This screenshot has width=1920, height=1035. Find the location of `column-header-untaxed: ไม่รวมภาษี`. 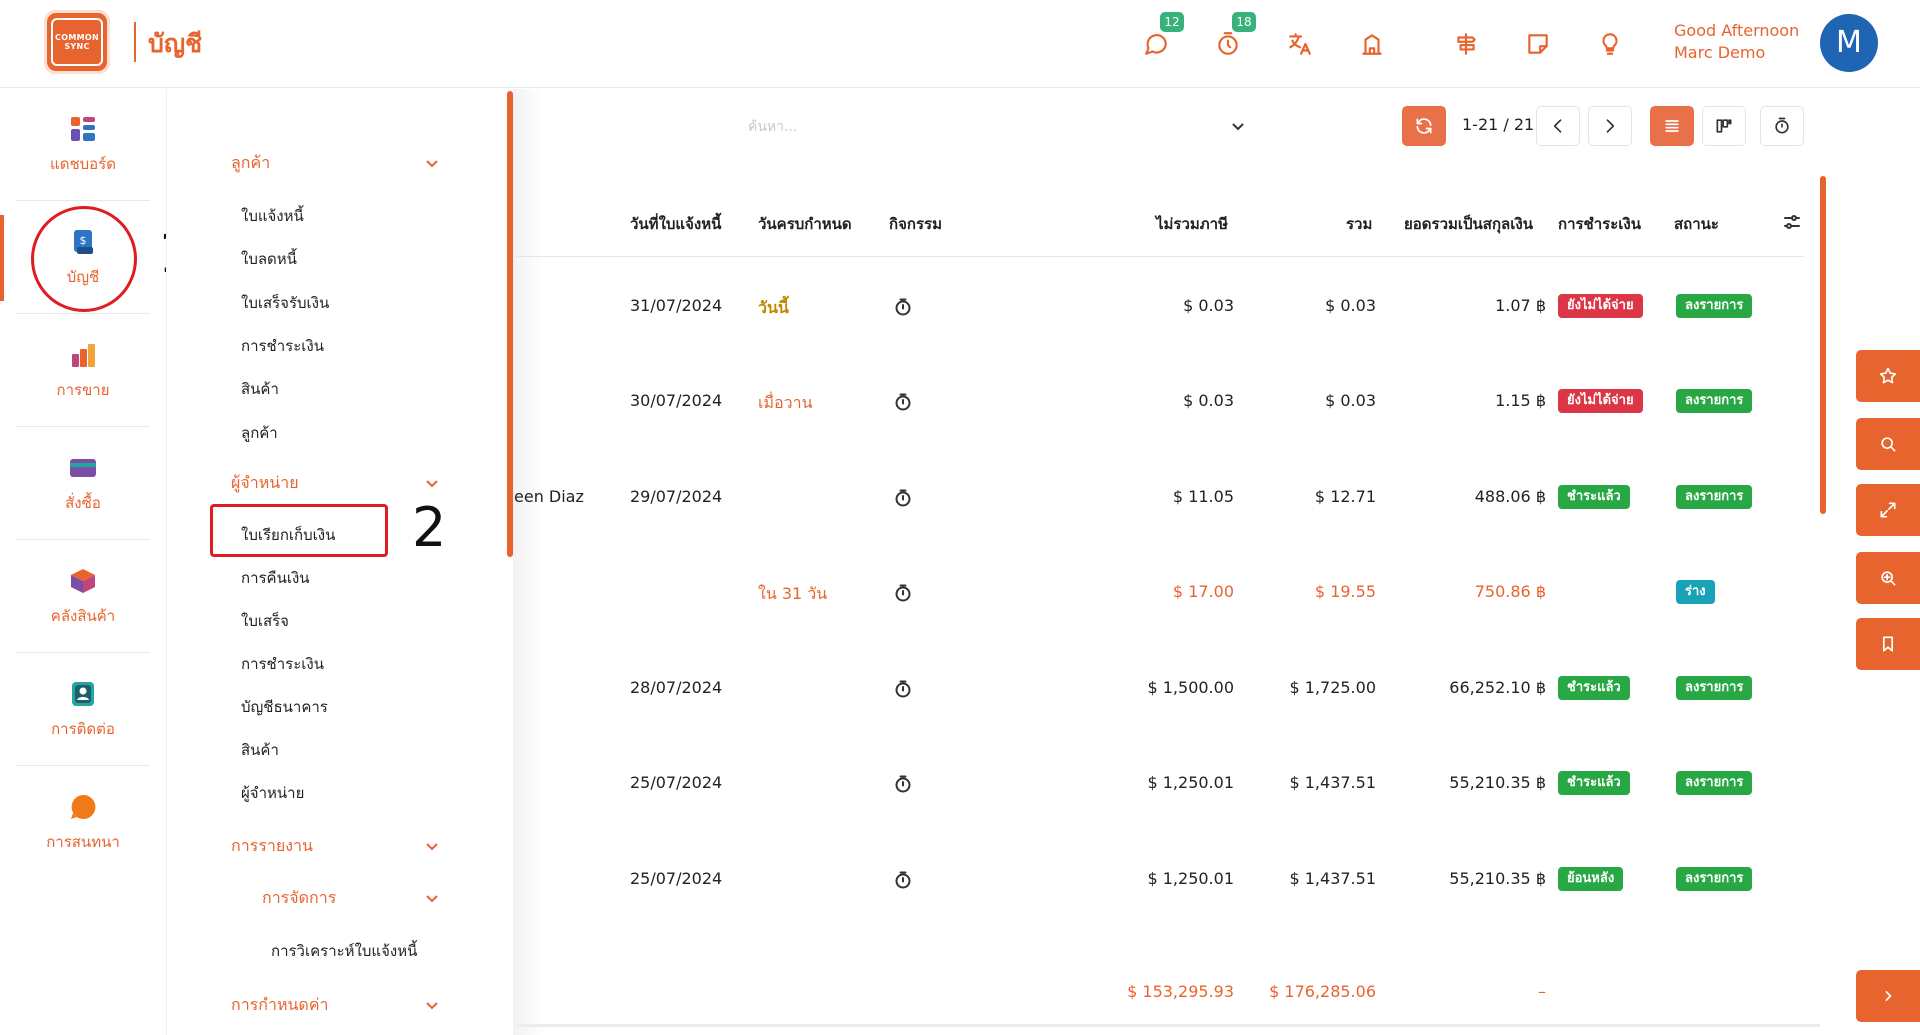

column-header-untaxed: ไม่รวมภาษี is located at coordinates (1192, 224).